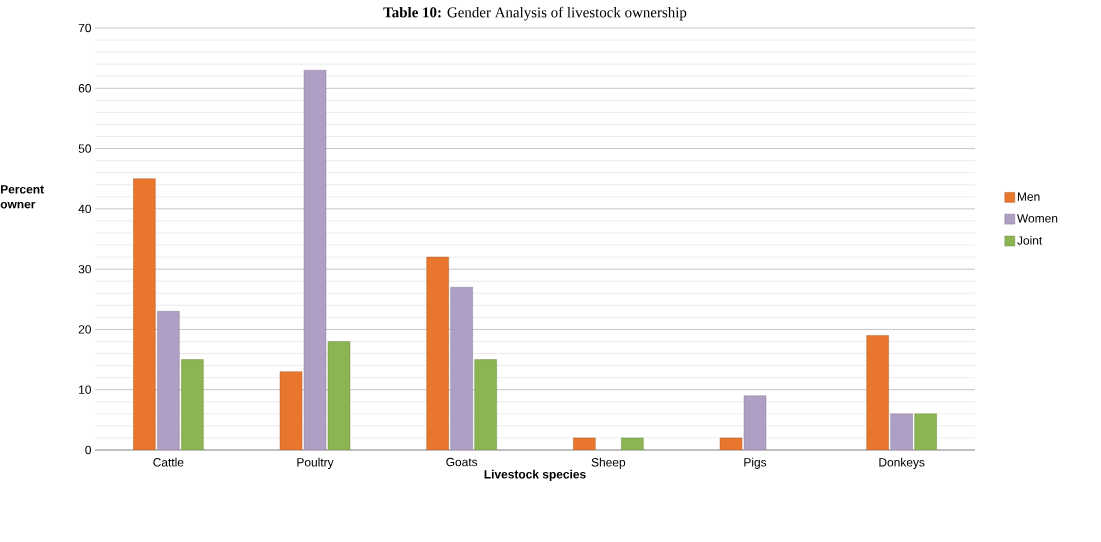 The width and height of the screenshot is (1101, 542). I want to click on x-tick-label: Goats, so click(462, 462).